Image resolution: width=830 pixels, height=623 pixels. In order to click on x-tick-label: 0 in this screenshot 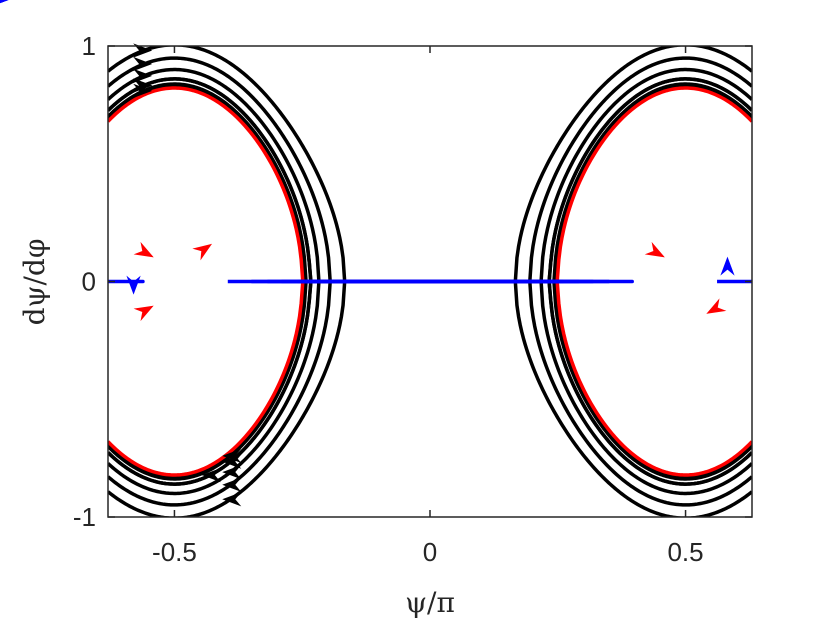, I will do `click(430, 552)`.